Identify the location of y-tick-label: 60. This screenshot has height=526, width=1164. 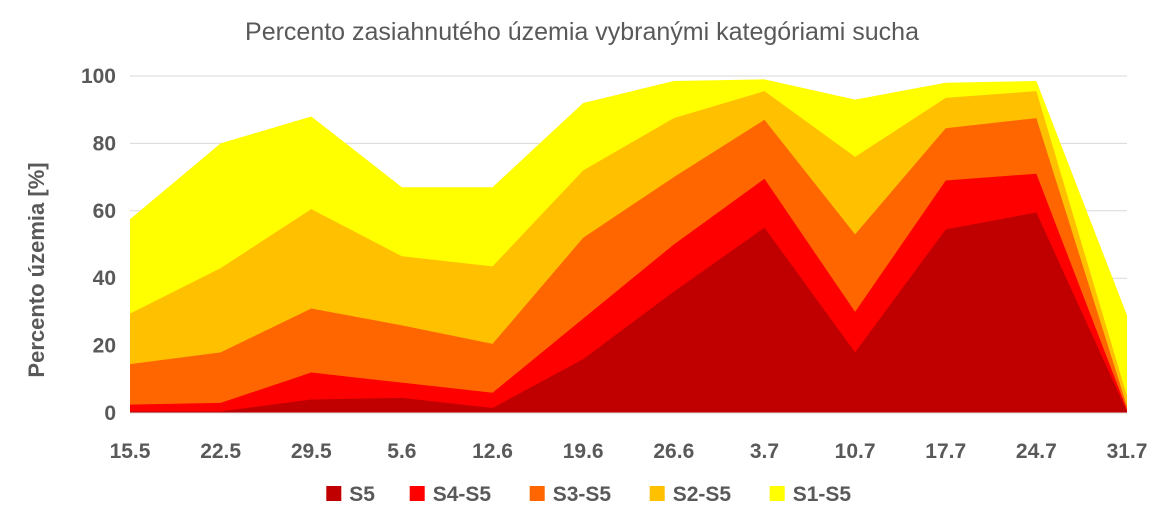
(104, 211).